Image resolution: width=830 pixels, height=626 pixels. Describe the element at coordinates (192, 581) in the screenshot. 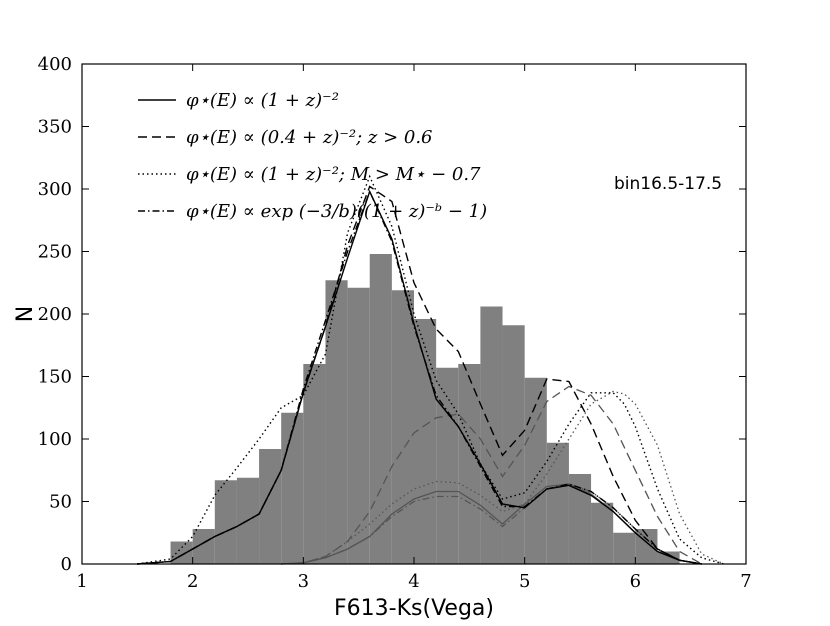

I see `x-tick-label: 2` at that location.